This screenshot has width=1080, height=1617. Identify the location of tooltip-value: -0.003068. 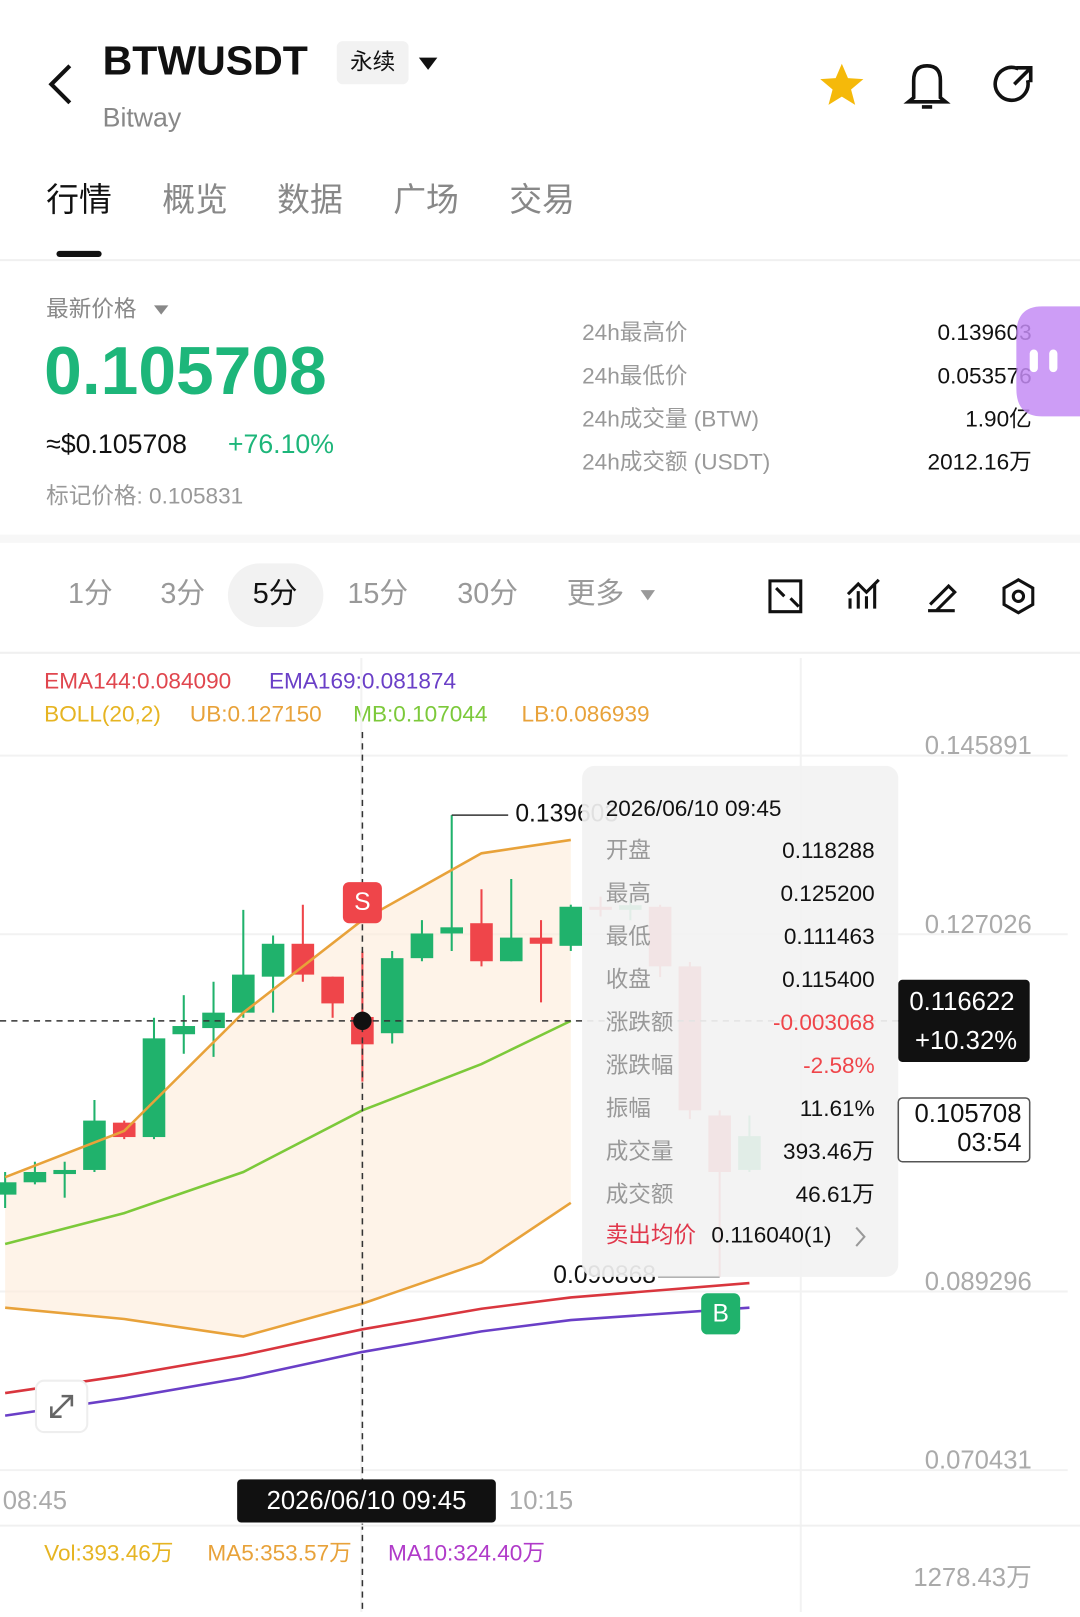
(824, 1022).